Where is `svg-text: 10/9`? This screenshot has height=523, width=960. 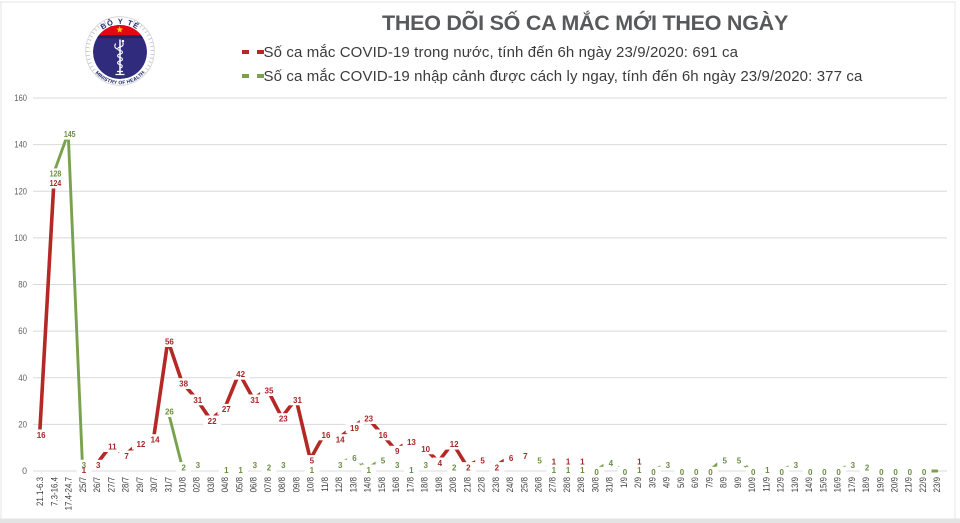 svg-text: 10/9 is located at coordinates (752, 485).